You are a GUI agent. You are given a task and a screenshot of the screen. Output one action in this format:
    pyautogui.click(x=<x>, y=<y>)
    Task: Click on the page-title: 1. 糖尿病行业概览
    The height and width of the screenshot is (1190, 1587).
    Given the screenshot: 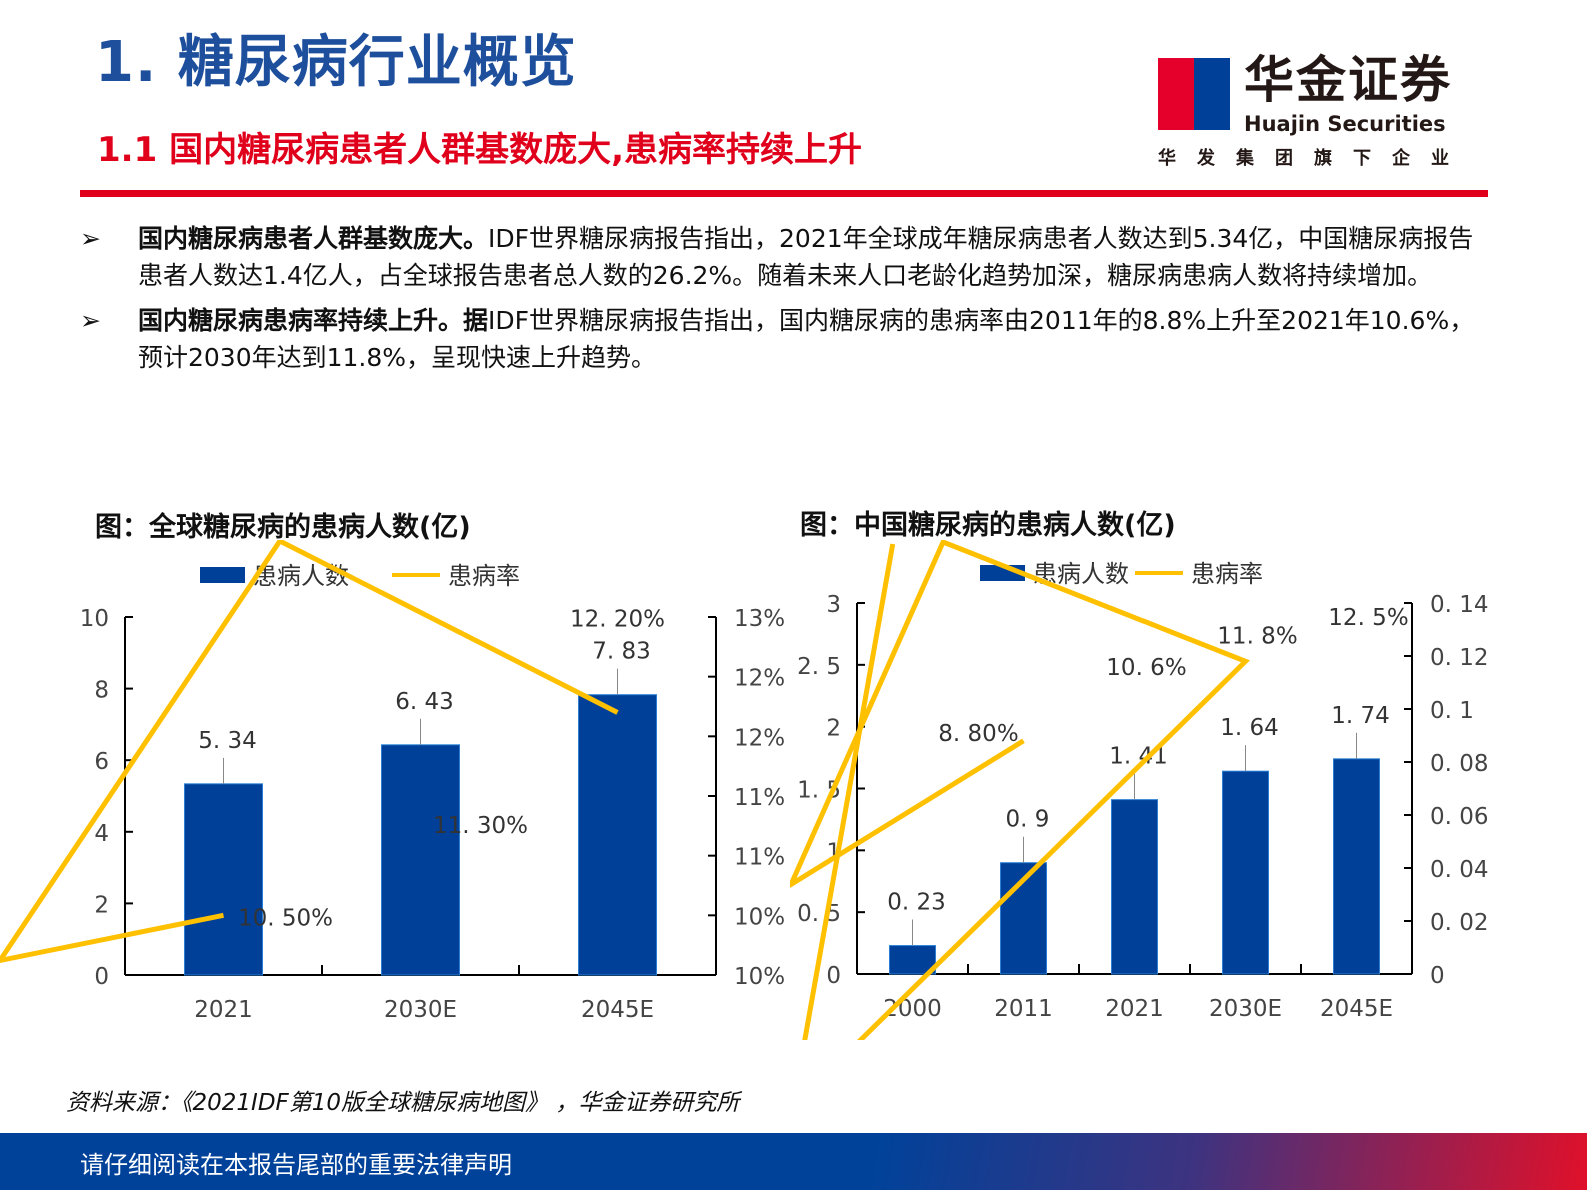 What is the action you would take?
    pyautogui.click(x=336, y=62)
    